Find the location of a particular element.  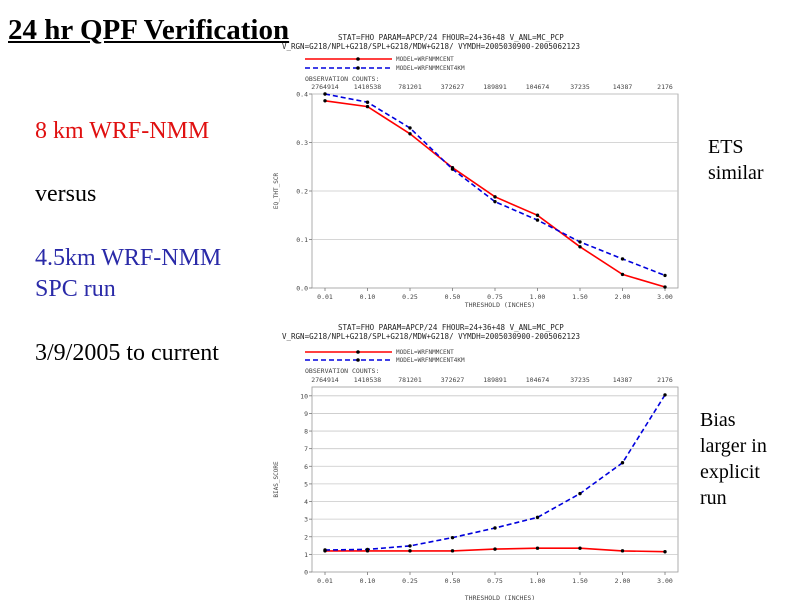

bias-note: Bias larger in explicit run is located at coordinates (733, 459).